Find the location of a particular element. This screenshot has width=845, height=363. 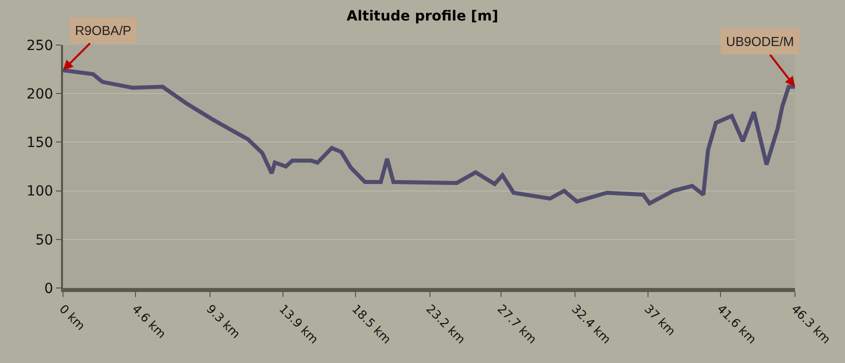

annotation: R9OBA/P is located at coordinates (103, 30).